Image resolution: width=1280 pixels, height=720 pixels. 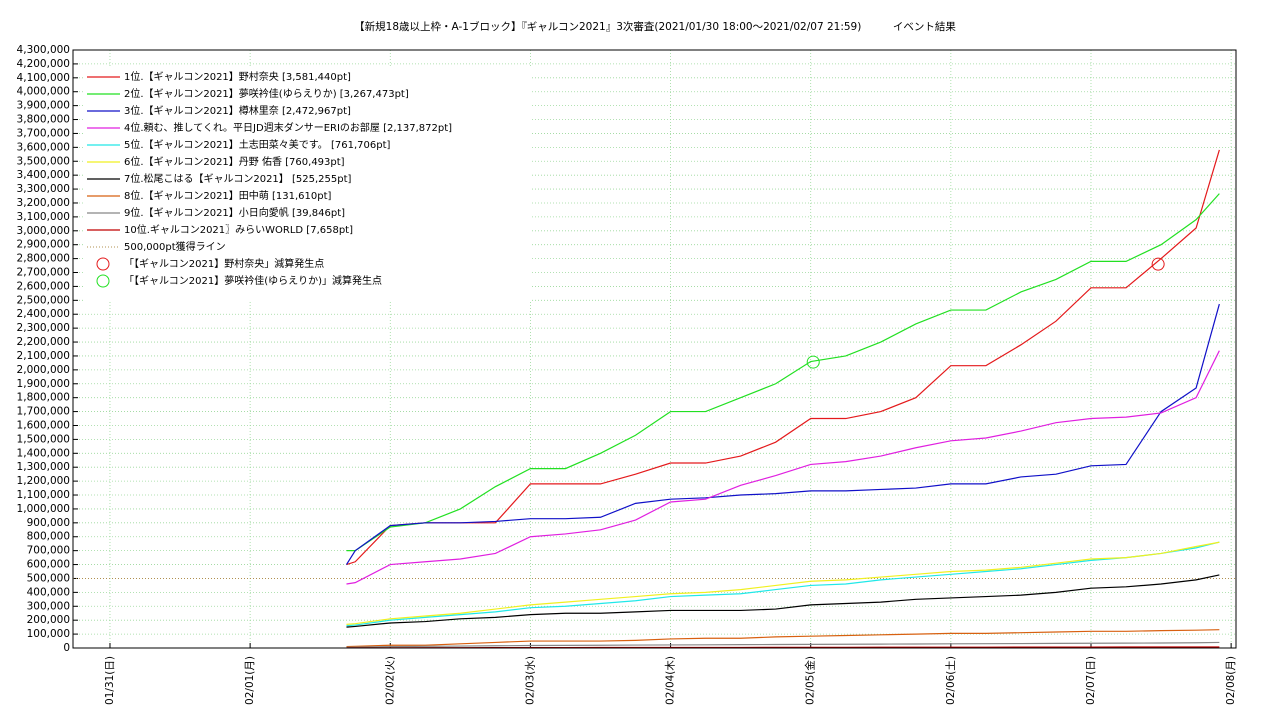 I want to click on y-tick-label: 4,100,000, so click(x=43, y=78).